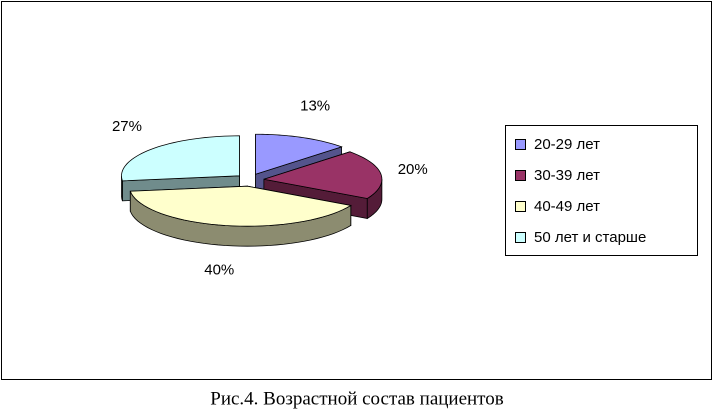 Image resolution: width=714 pixels, height=413 pixels. Describe the element at coordinates (219, 270) in the screenshot. I see `data-label: 40%` at that location.